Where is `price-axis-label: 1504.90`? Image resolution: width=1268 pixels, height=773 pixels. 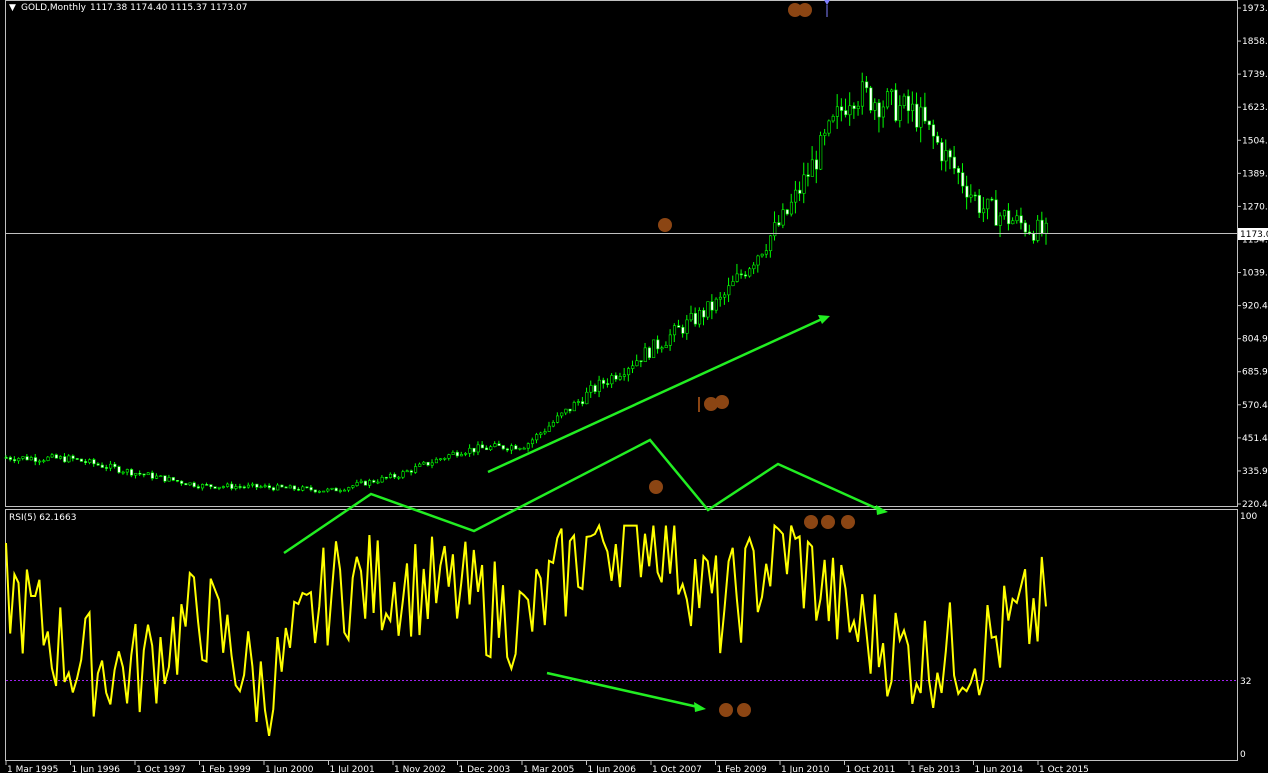
price-axis-label: 1504.90 is located at coordinates (1255, 141).